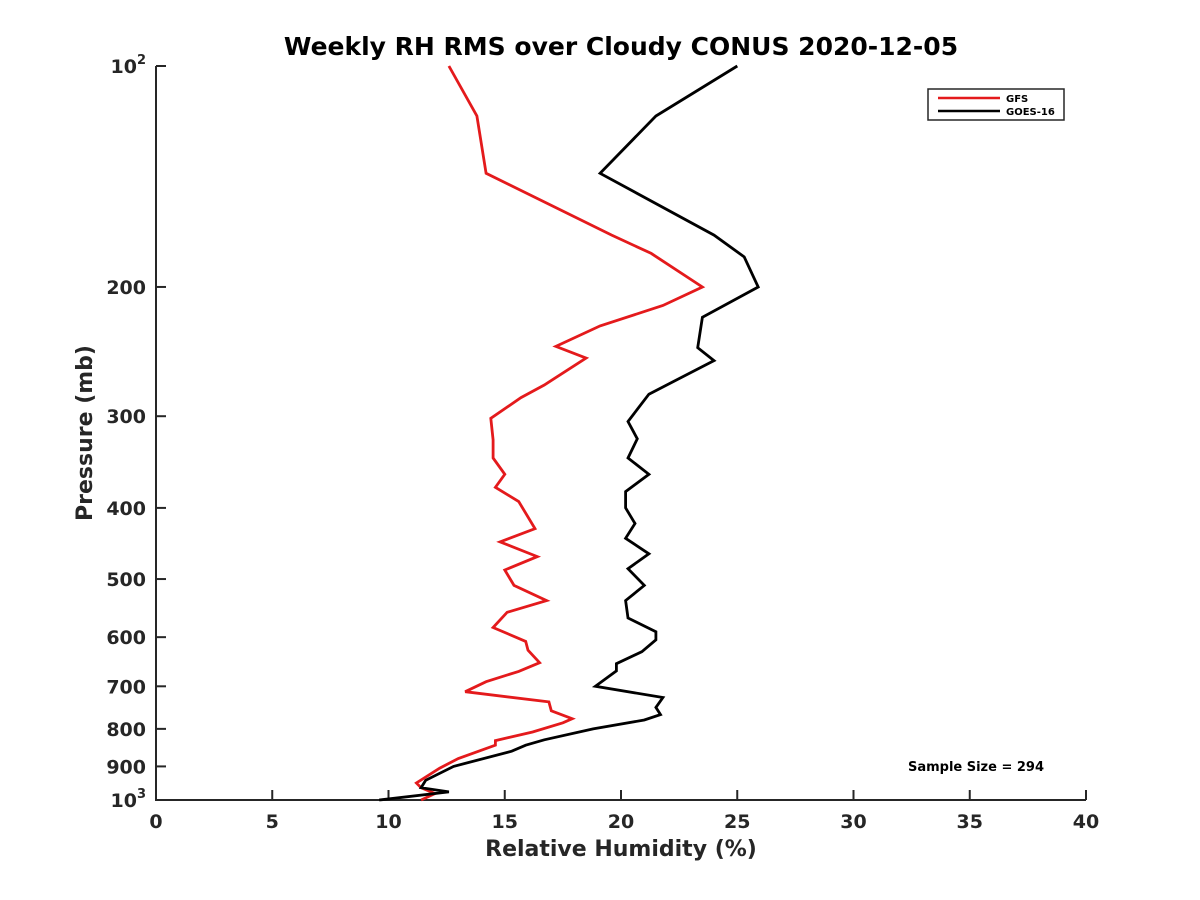 Image resolution: width=1200 pixels, height=900 pixels. I want to click on x-tick-label: 25, so click(737, 822).